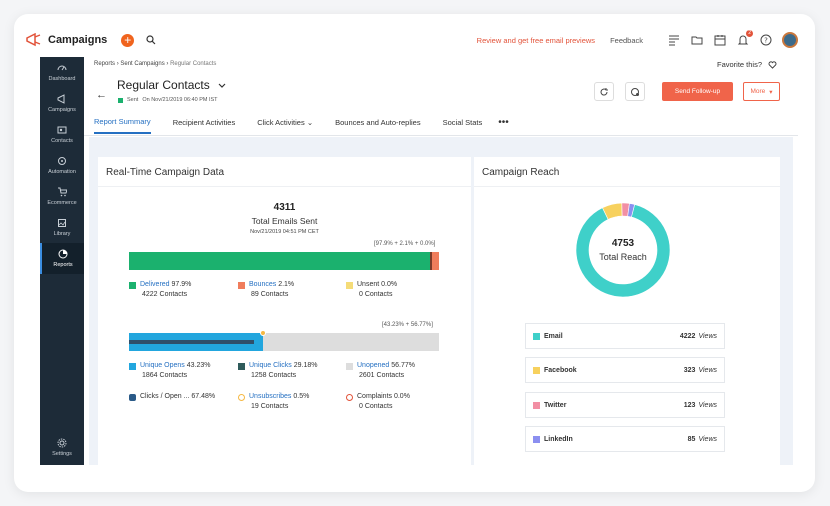  What do you see at coordinates (193, 64) in the screenshot?
I see `breadcrumb-current: Regular Contacts` at bounding box center [193, 64].